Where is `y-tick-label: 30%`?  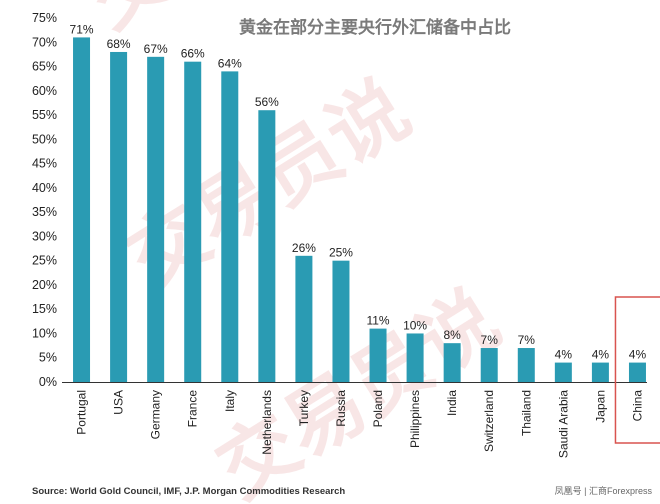 y-tick-label: 30% is located at coordinates (44, 236).